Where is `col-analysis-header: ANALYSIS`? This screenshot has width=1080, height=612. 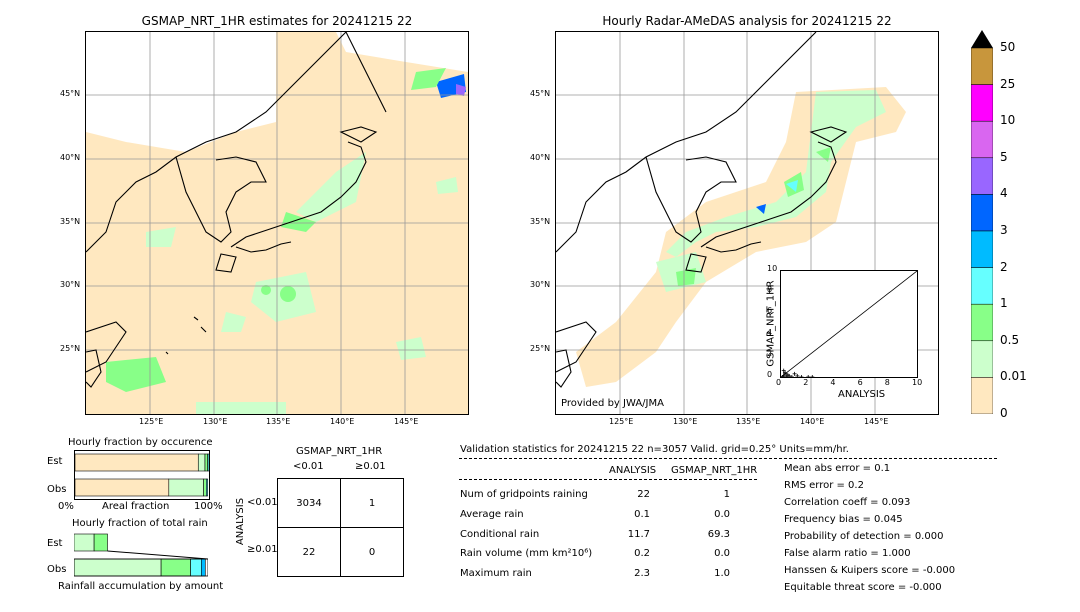 col-analysis-header: ANALYSIS is located at coordinates (633, 470).